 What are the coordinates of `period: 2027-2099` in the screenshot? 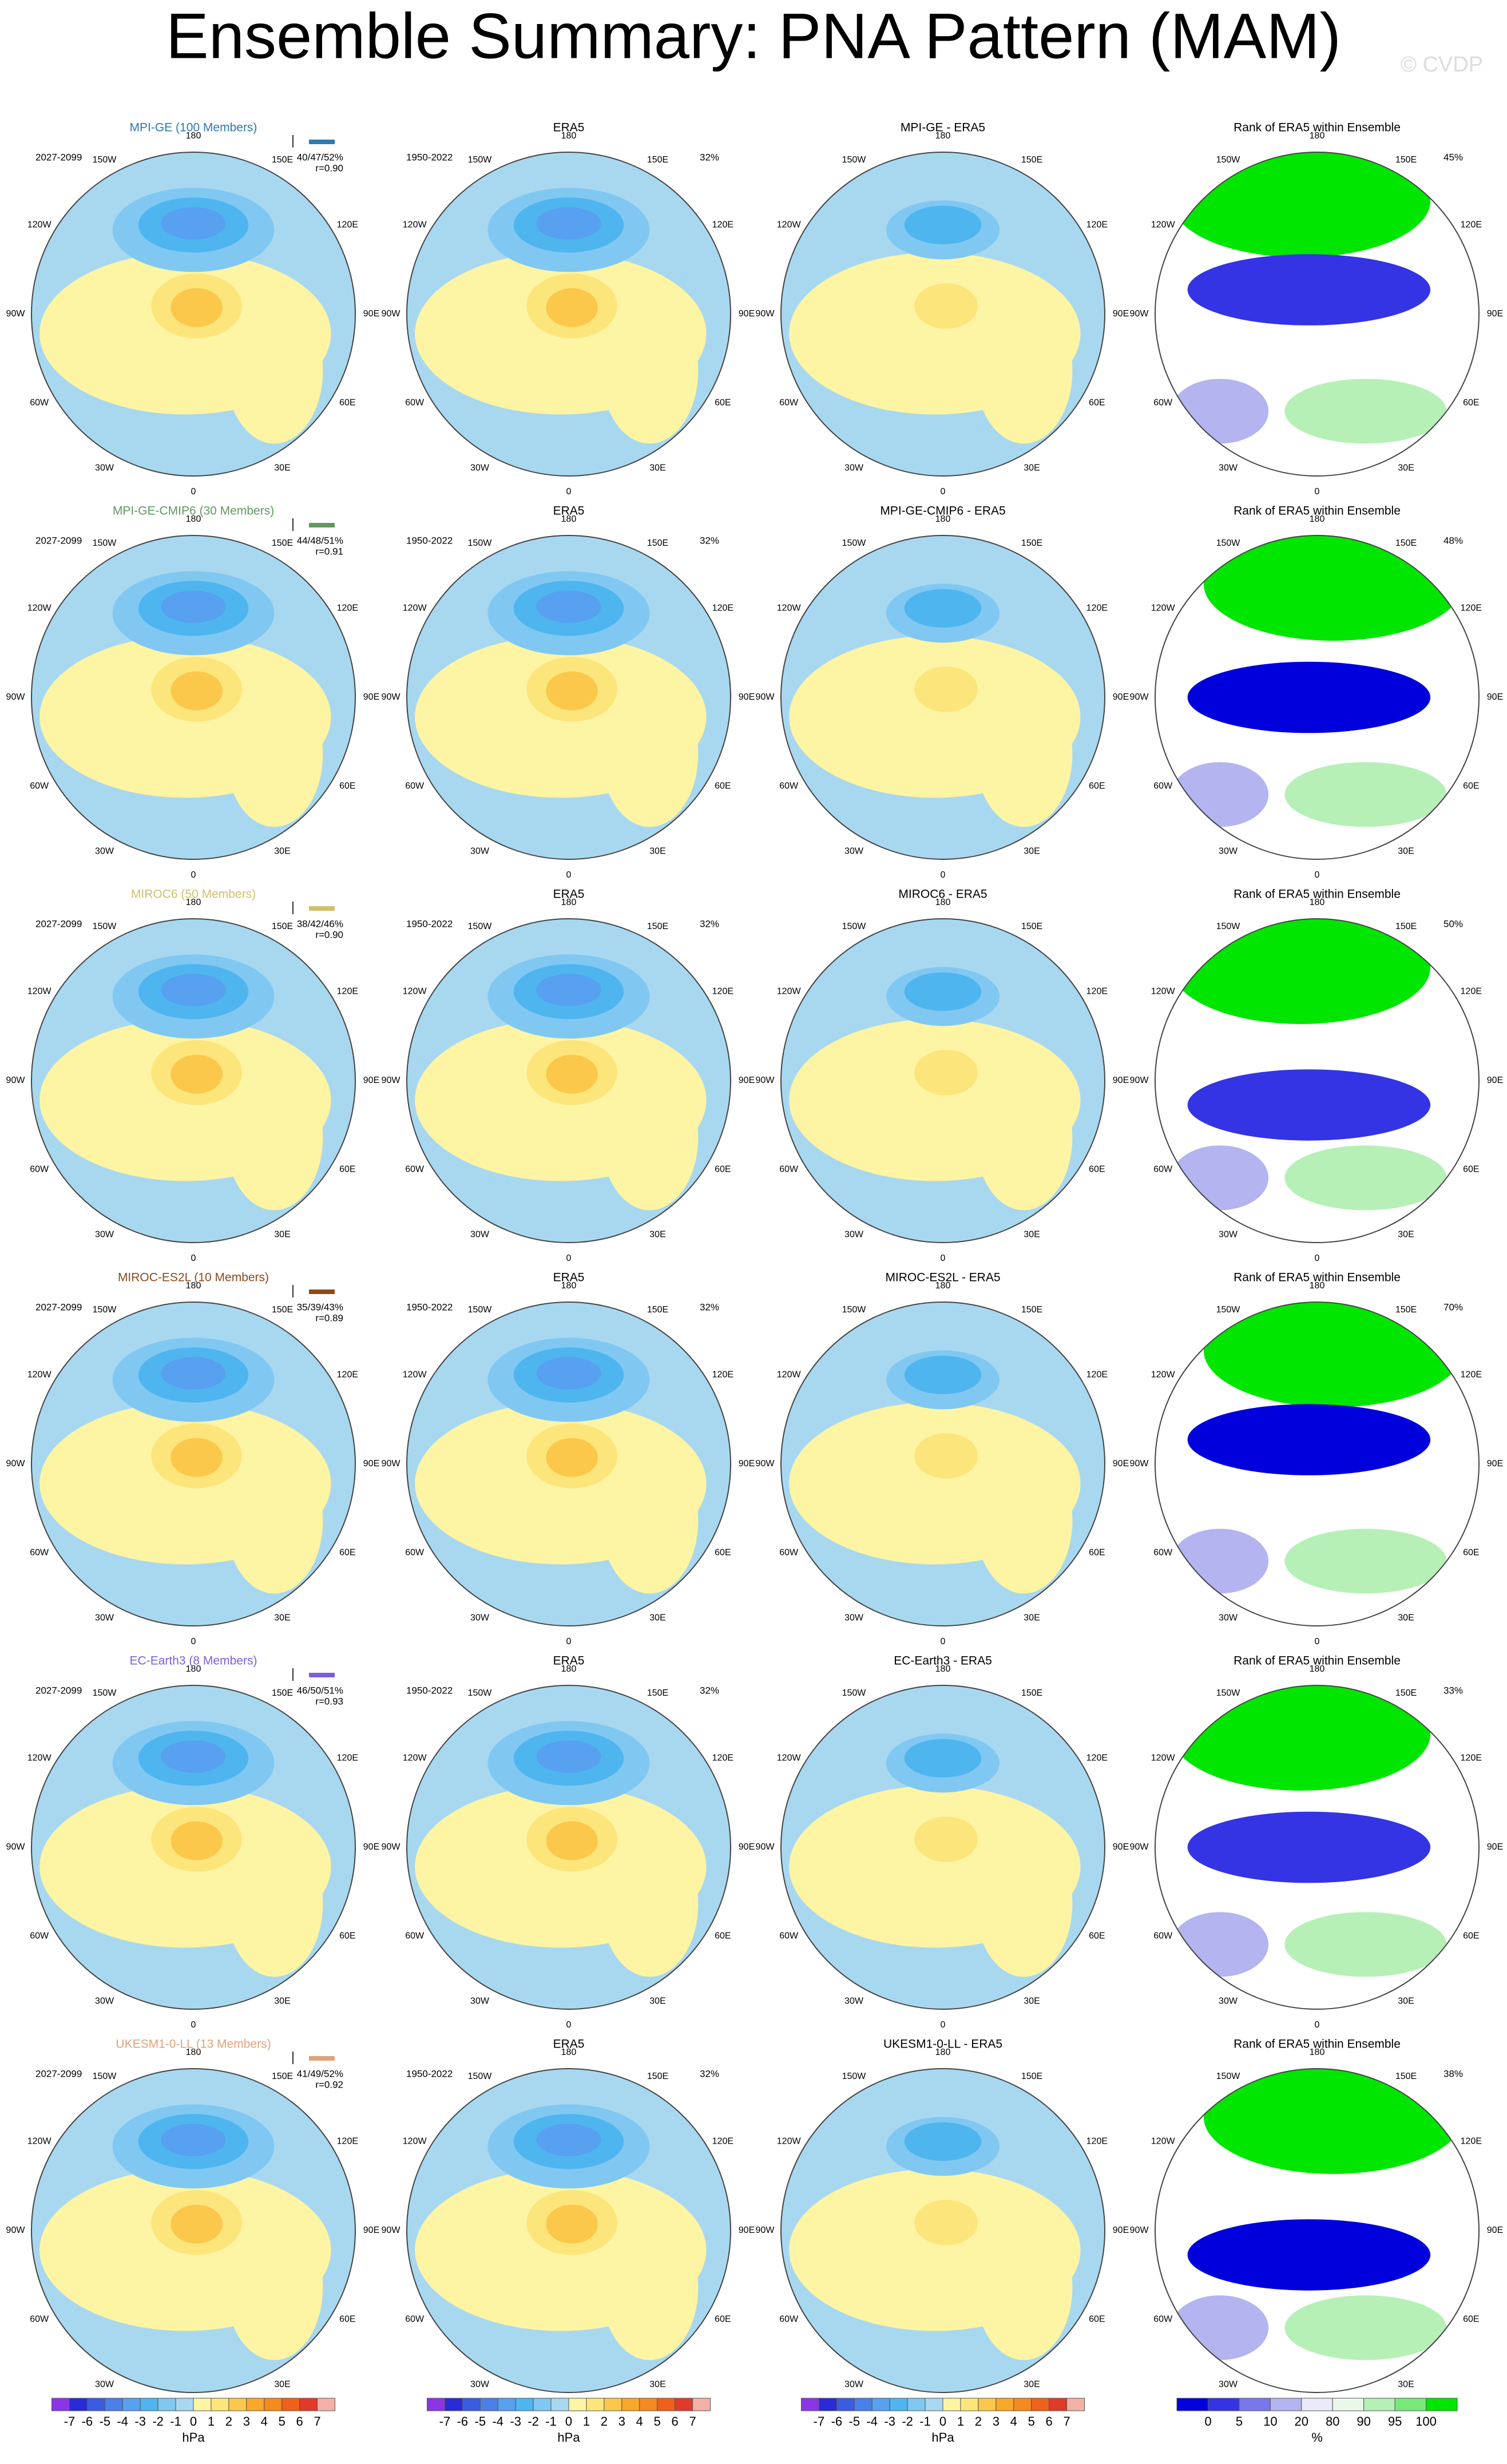 It's located at (58, 1307).